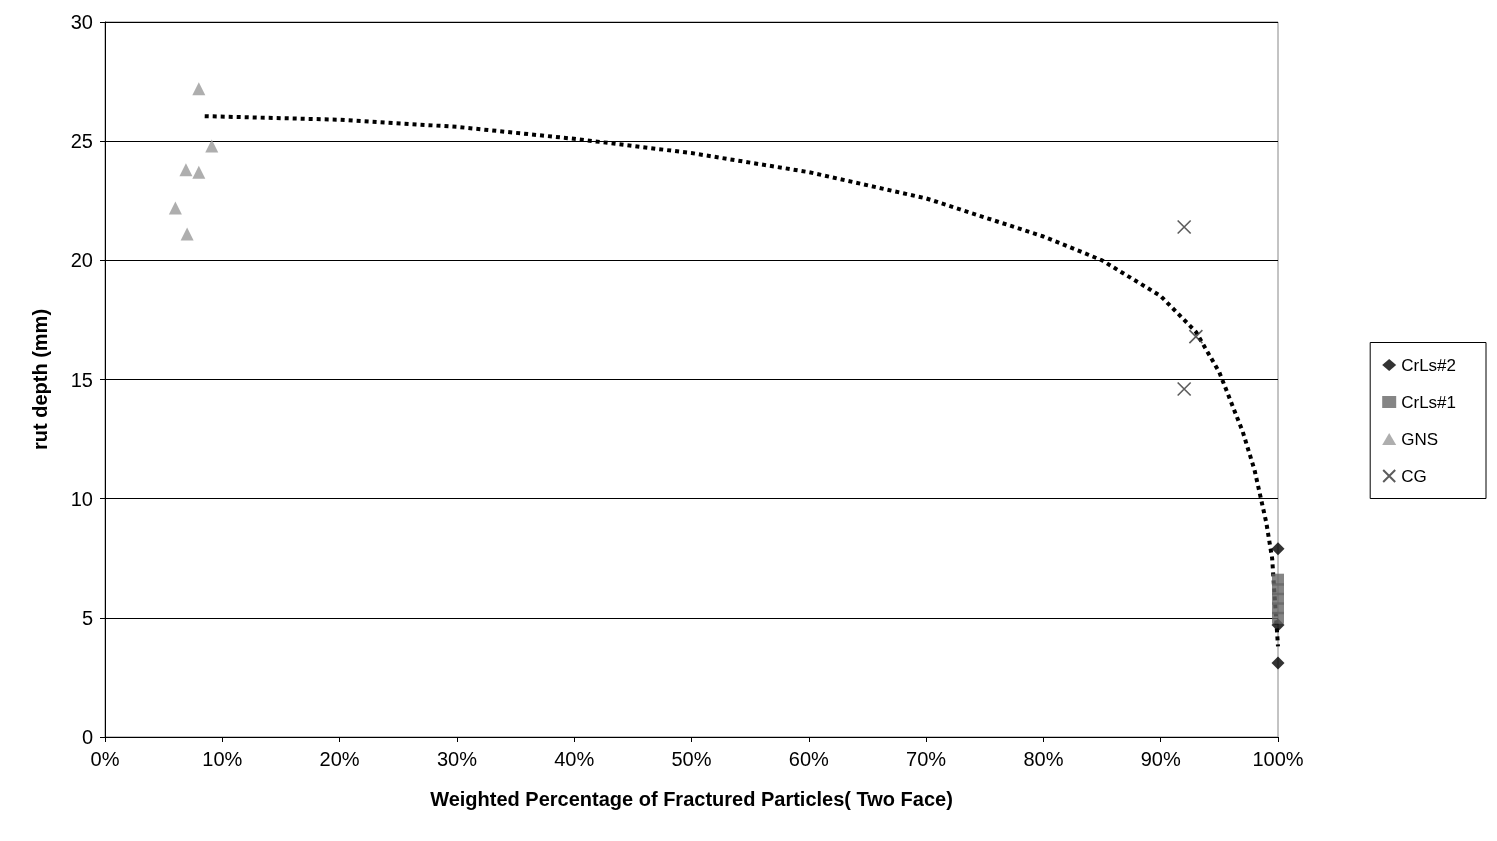 The height and width of the screenshot is (841, 1497). Describe the element at coordinates (926, 759) in the screenshot. I see `x-tick-label: 70%` at that location.